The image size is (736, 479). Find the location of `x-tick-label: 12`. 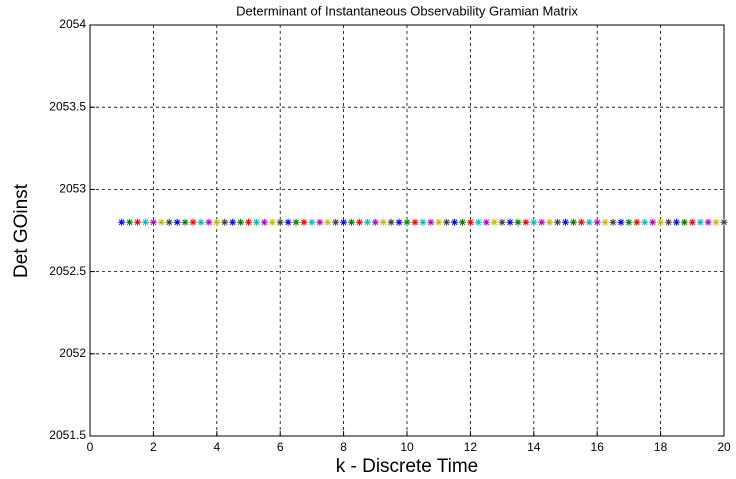

x-tick-label: 12 is located at coordinates (471, 447).